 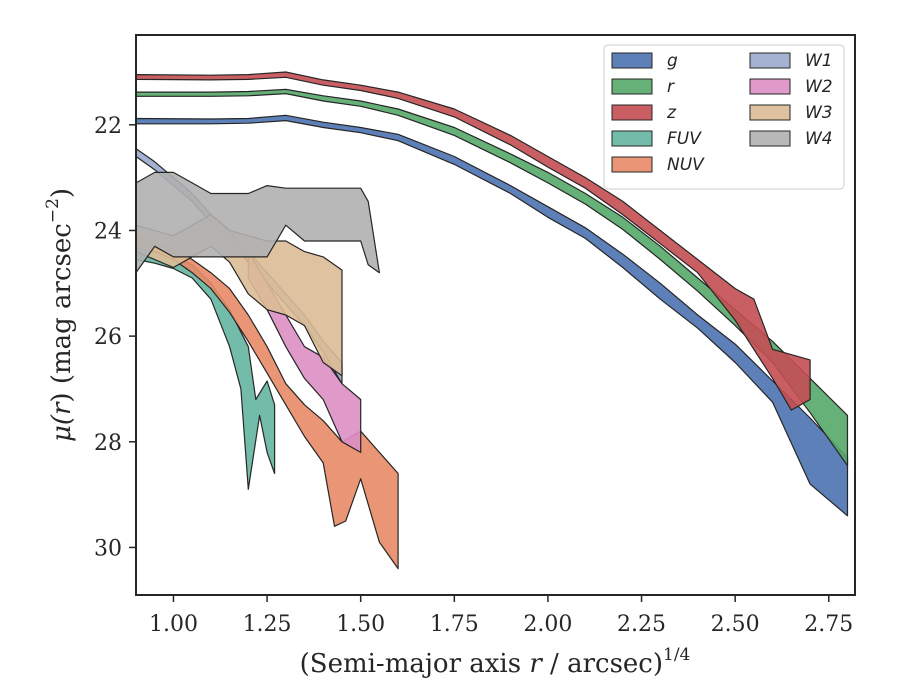 I want to click on legend-swatch-r, so click(x=632, y=86).